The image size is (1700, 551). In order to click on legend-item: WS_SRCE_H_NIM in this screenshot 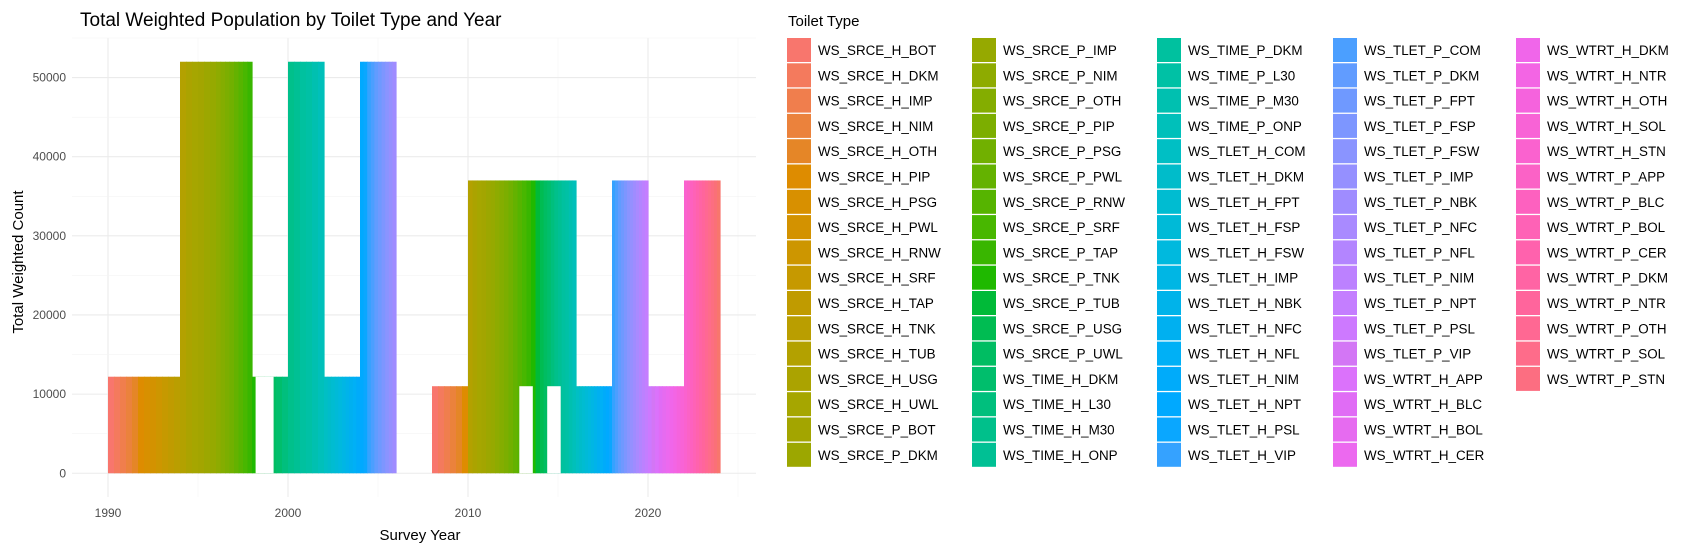, I will do `click(860, 125)`.